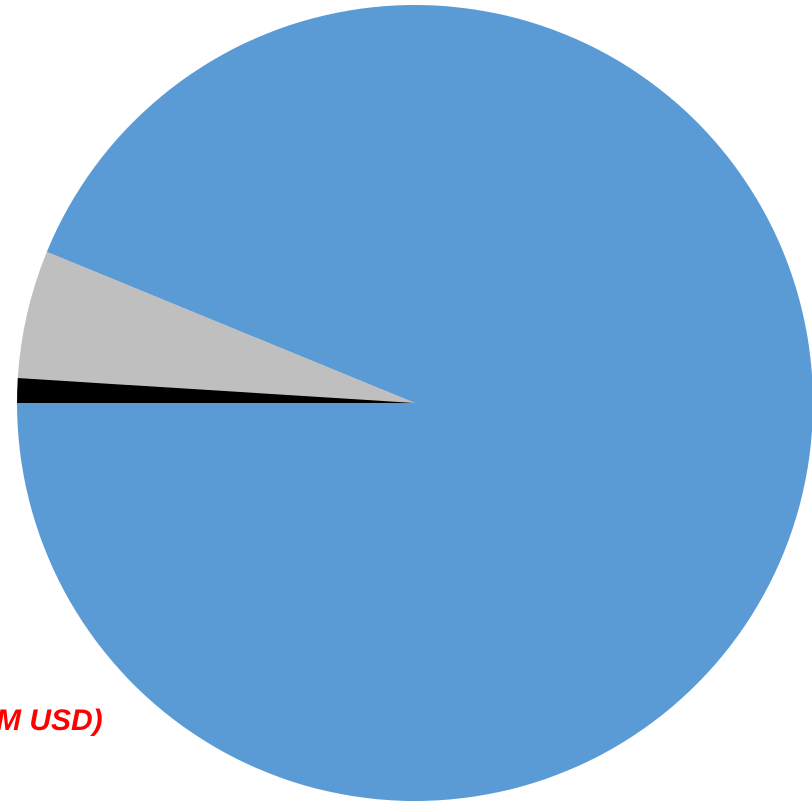 This screenshot has width=812, height=803. What do you see at coordinates (51, 720) in the screenshot?
I see `annotation-label: M USD)` at bounding box center [51, 720].